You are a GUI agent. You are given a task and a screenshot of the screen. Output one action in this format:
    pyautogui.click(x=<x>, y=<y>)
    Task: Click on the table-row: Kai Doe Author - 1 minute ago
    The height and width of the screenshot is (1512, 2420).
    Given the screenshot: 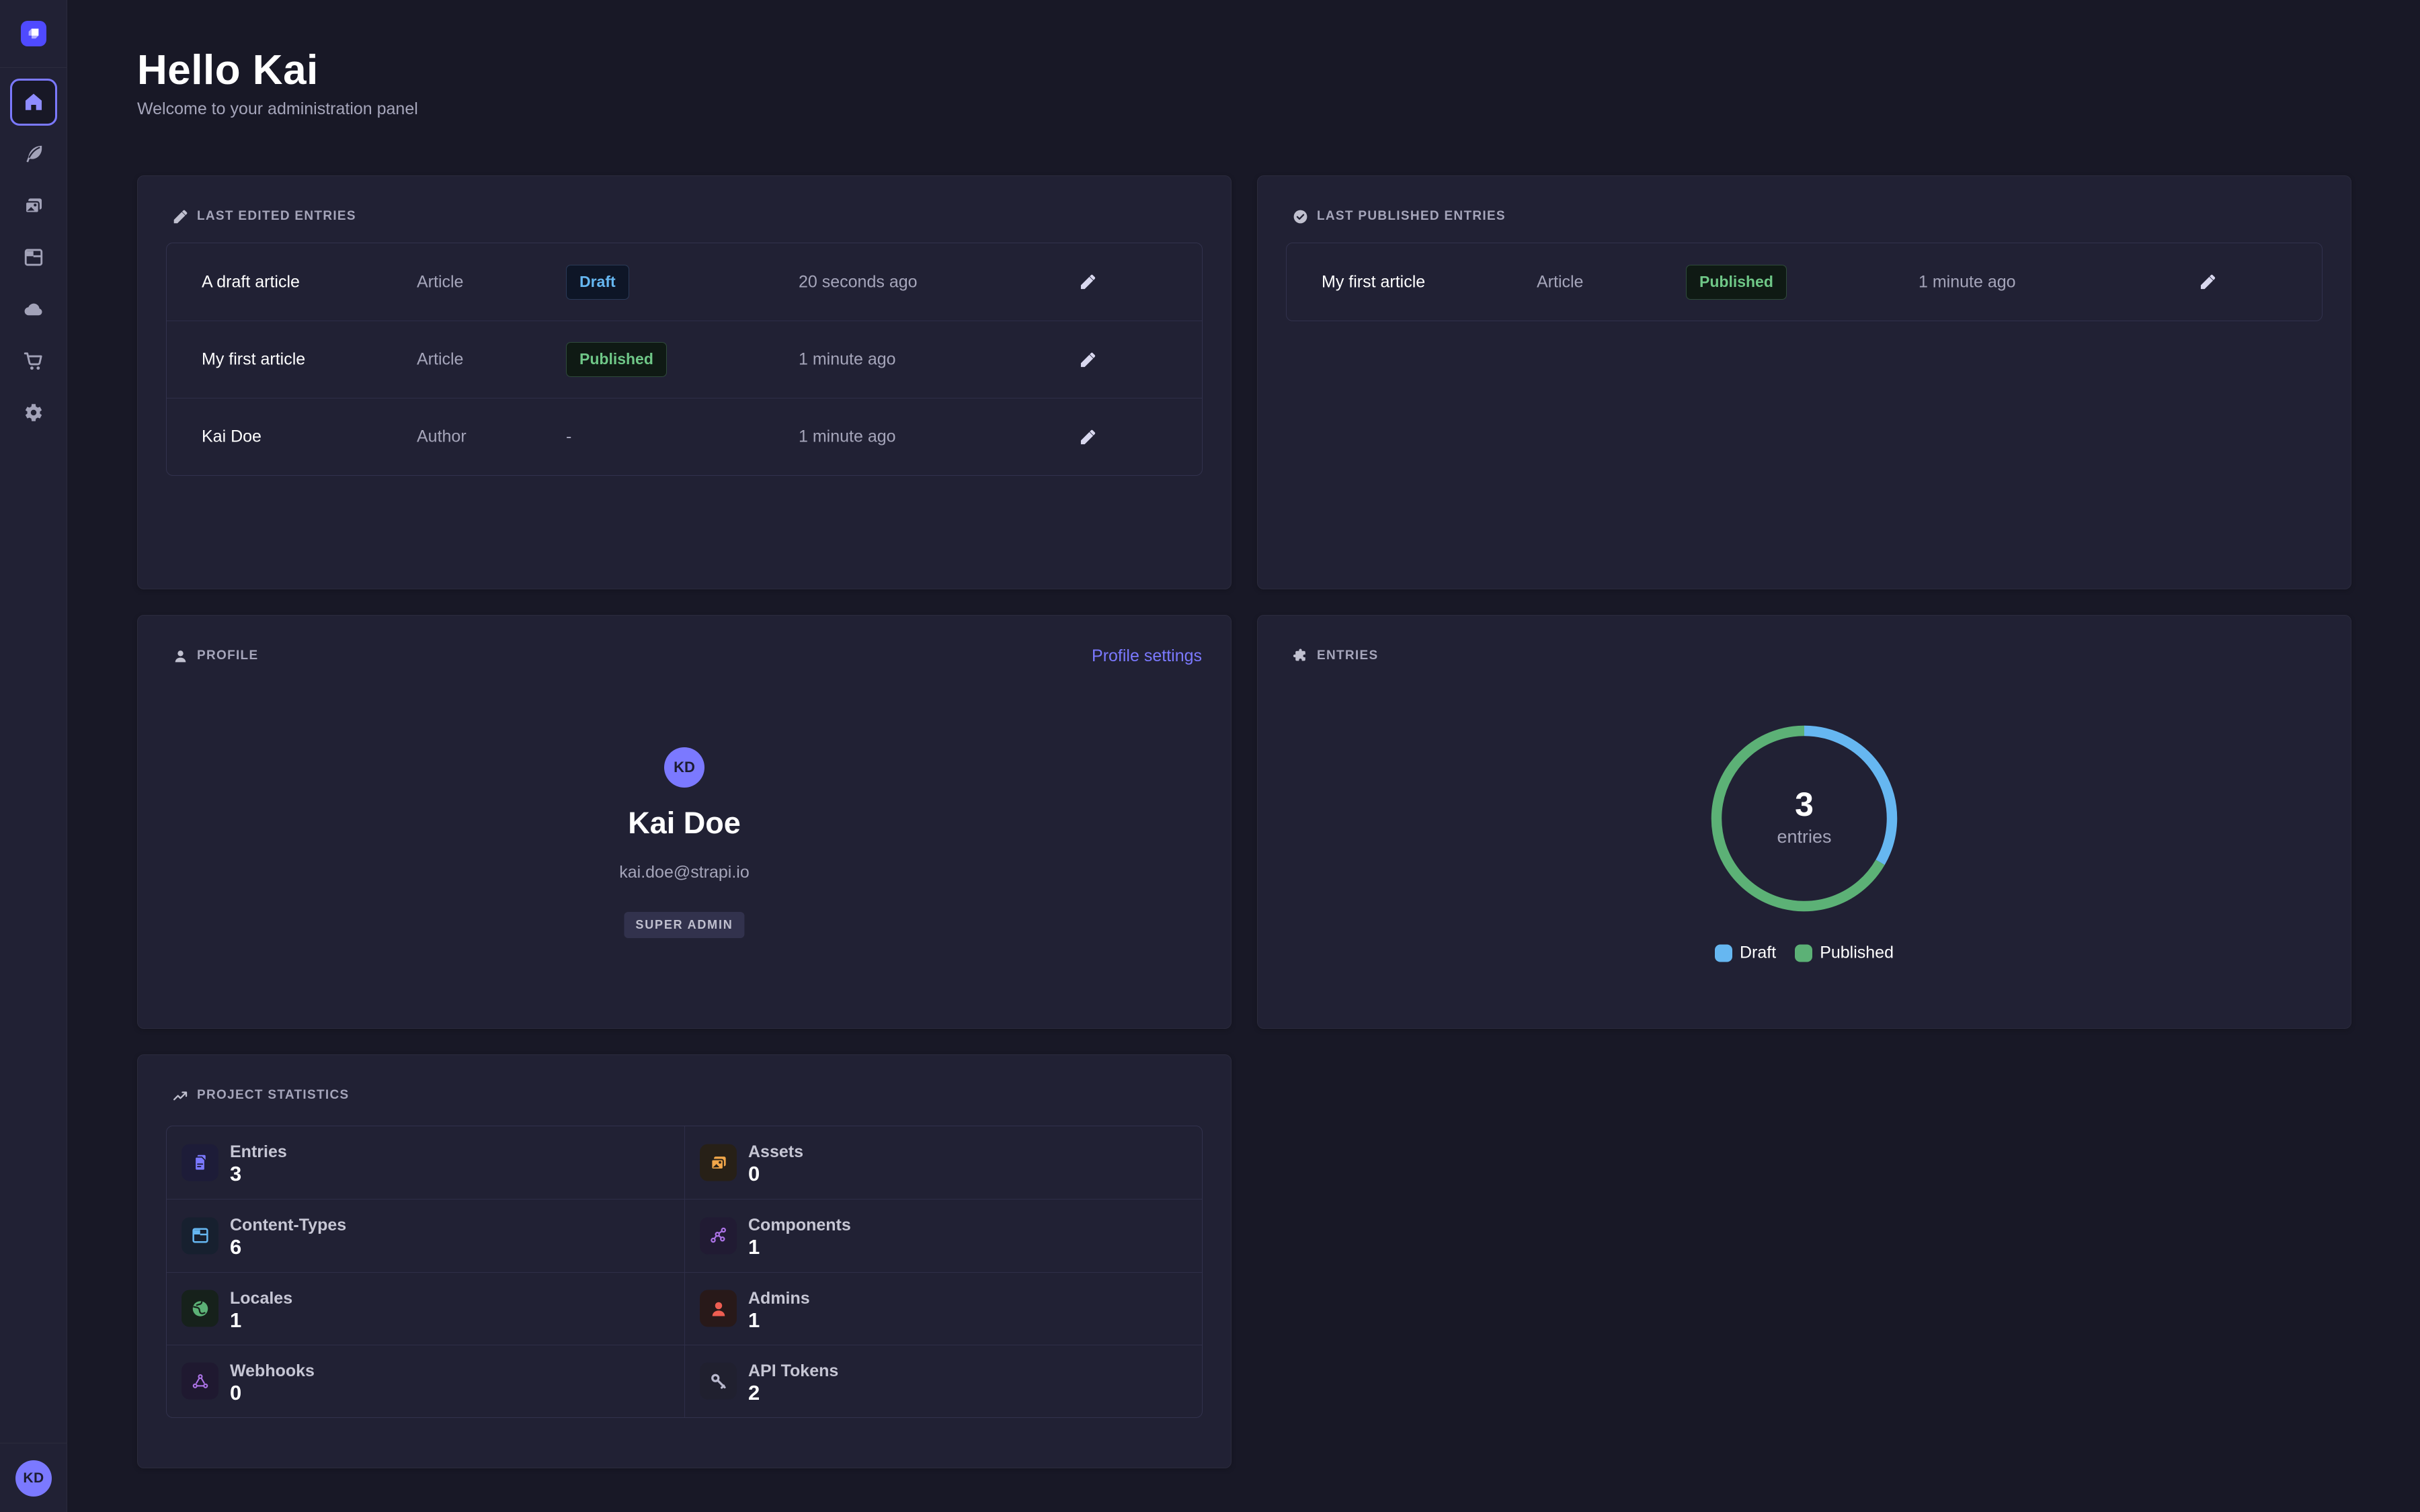 What is the action you would take?
    pyautogui.click(x=684, y=437)
    